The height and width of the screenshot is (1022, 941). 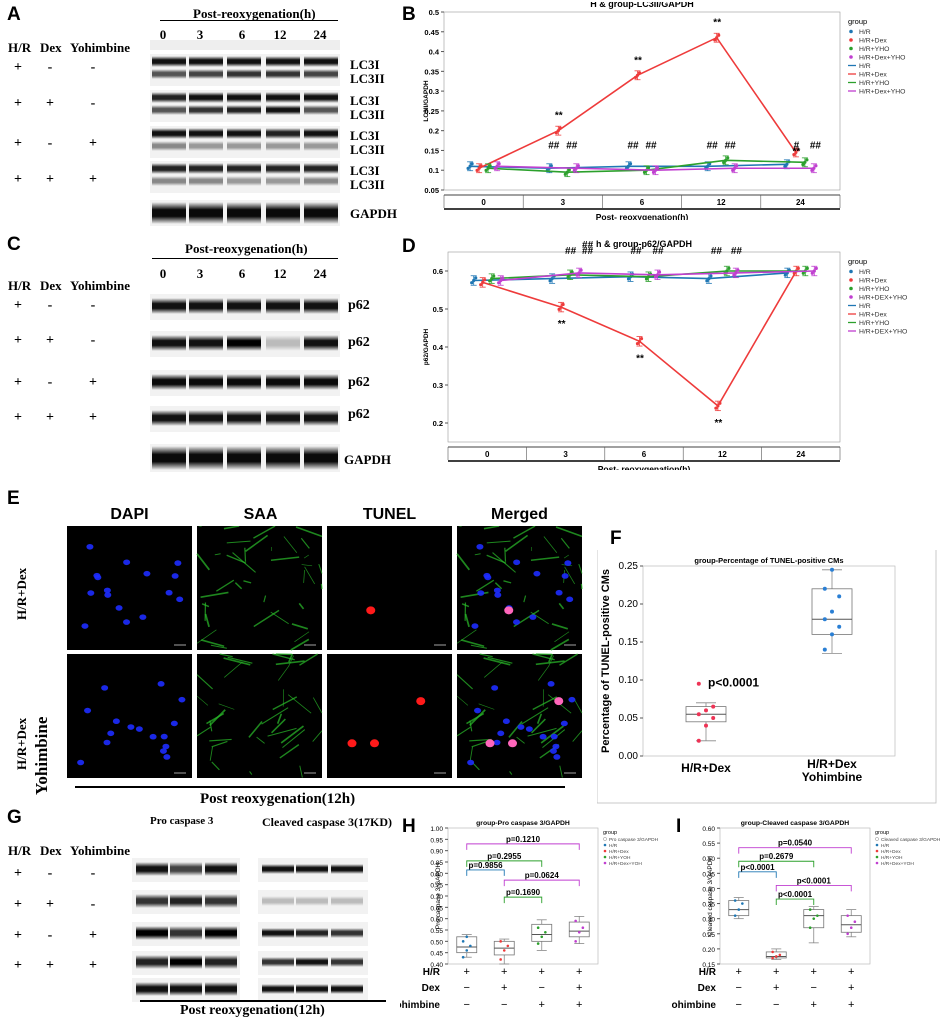 I want to click on x-tick-label: 24, so click(x=800, y=202).